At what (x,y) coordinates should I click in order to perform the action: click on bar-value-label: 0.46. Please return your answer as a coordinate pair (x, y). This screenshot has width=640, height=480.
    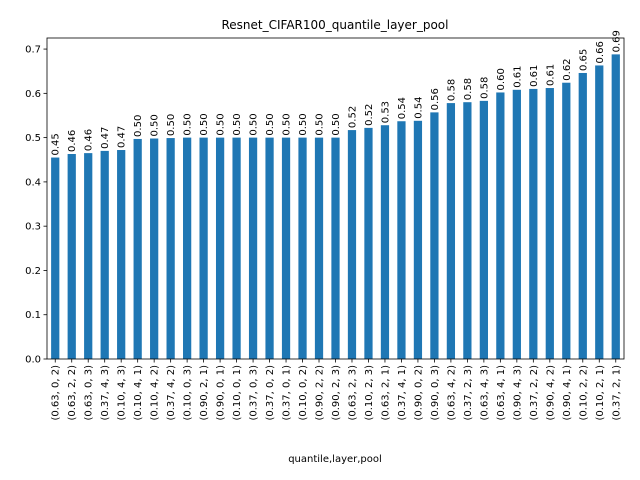
    Looking at the image, I should click on (89, 140).